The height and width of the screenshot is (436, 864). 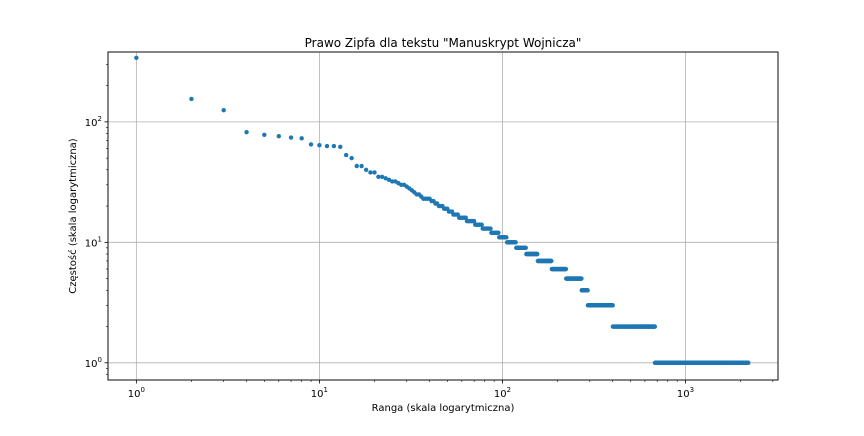 What do you see at coordinates (685, 393) in the screenshot?
I see `x-tick-label: 10³` at bounding box center [685, 393].